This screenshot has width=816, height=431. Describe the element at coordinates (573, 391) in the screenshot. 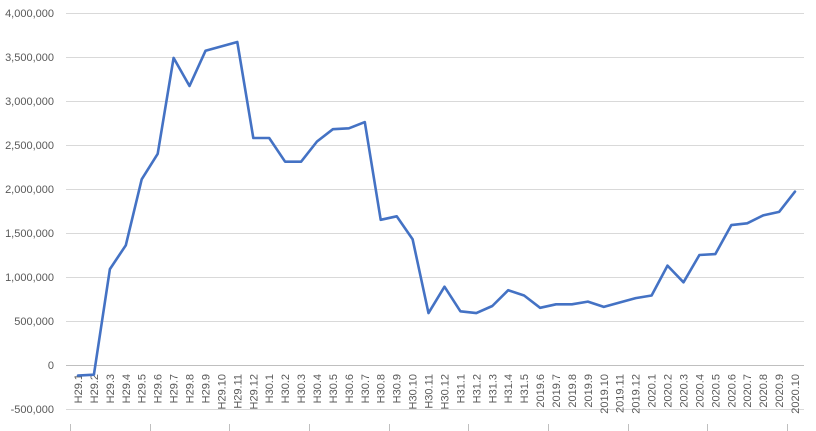

I see `x-tick-label: 2019.8` at that location.